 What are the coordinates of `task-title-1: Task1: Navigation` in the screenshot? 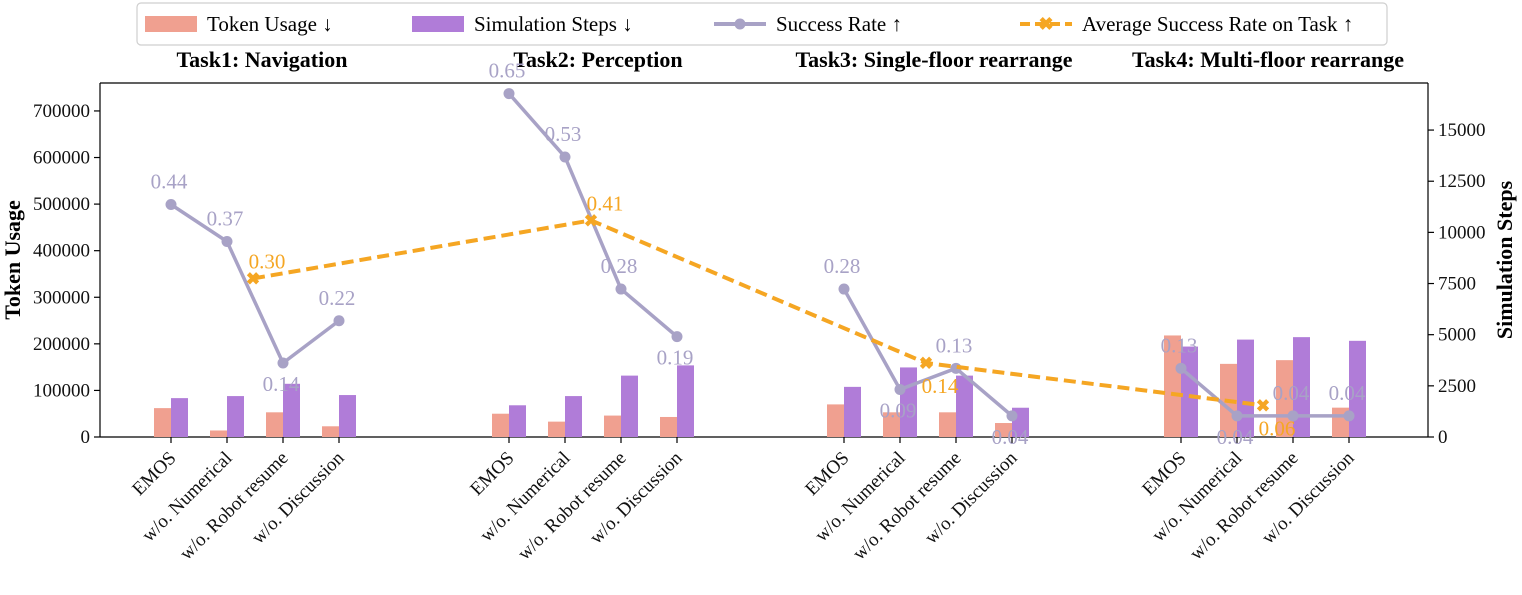 It's located at (262, 59).